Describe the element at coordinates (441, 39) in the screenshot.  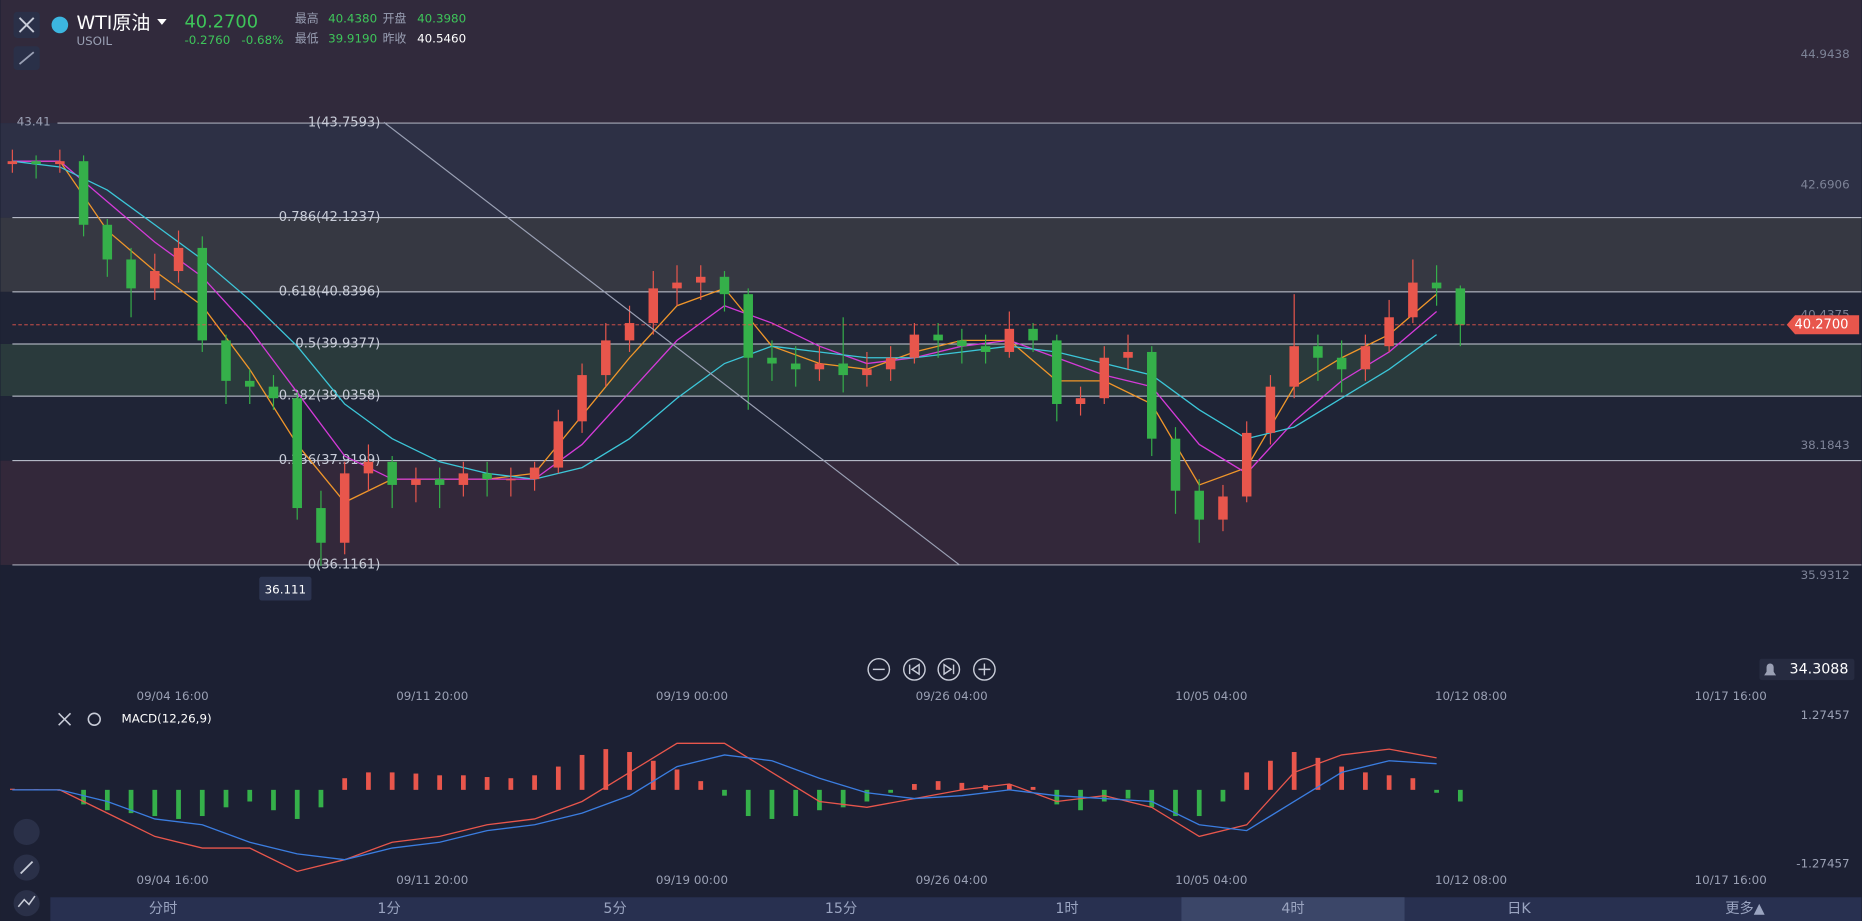
I see `stat-value: 40.5460` at that location.